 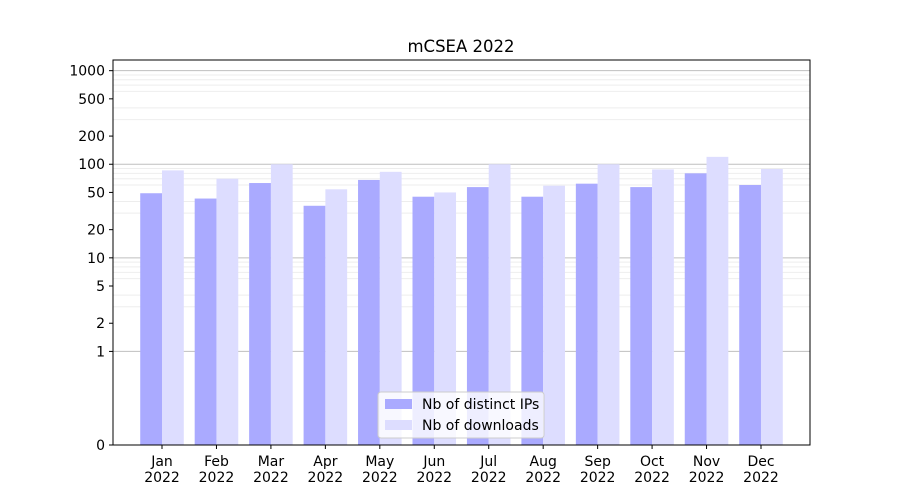 I want to click on y-axis: 0 1 2 5 10 20 50 100 200 500 1000, so click(x=91, y=259).